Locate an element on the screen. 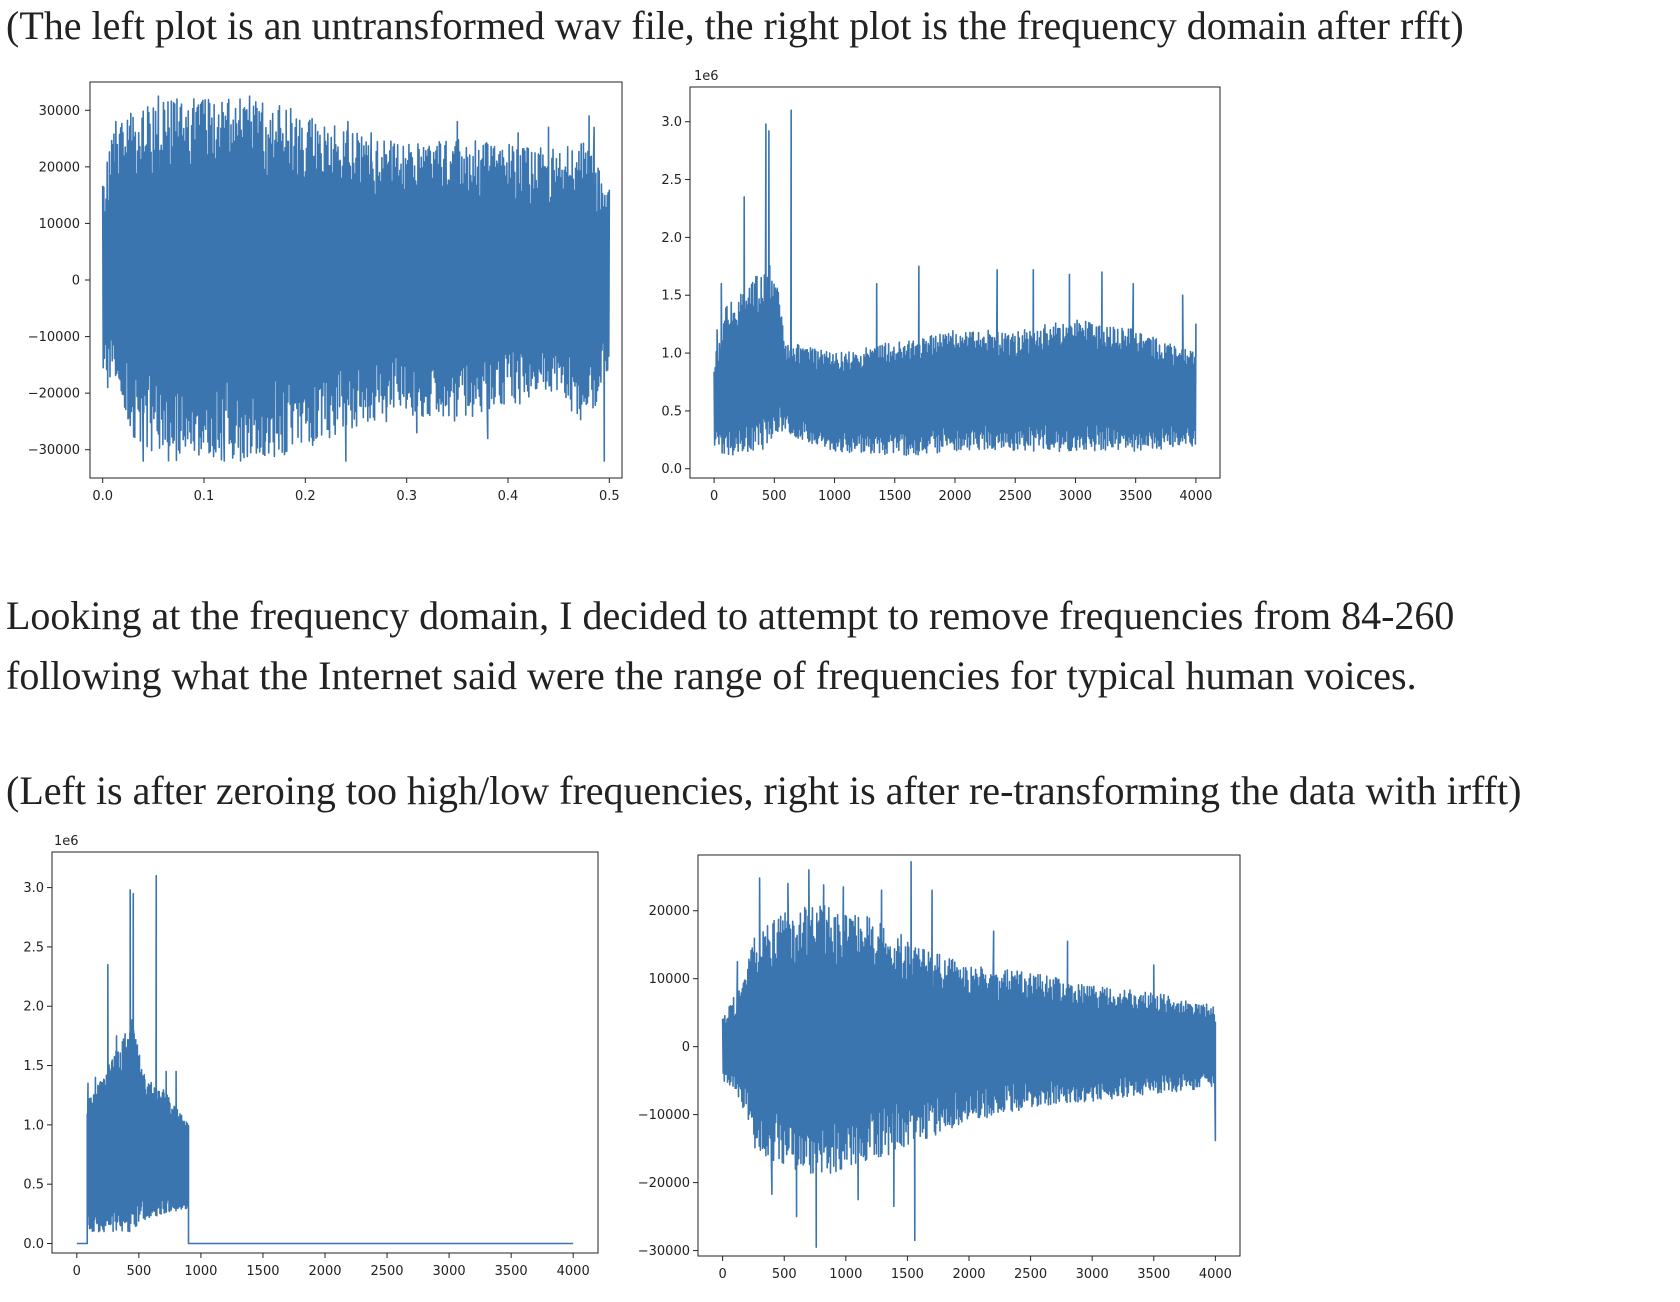 The width and height of the screenshot is (1680, 1302). x-tick-label: 0.2 is located at coordinates (305, 496).